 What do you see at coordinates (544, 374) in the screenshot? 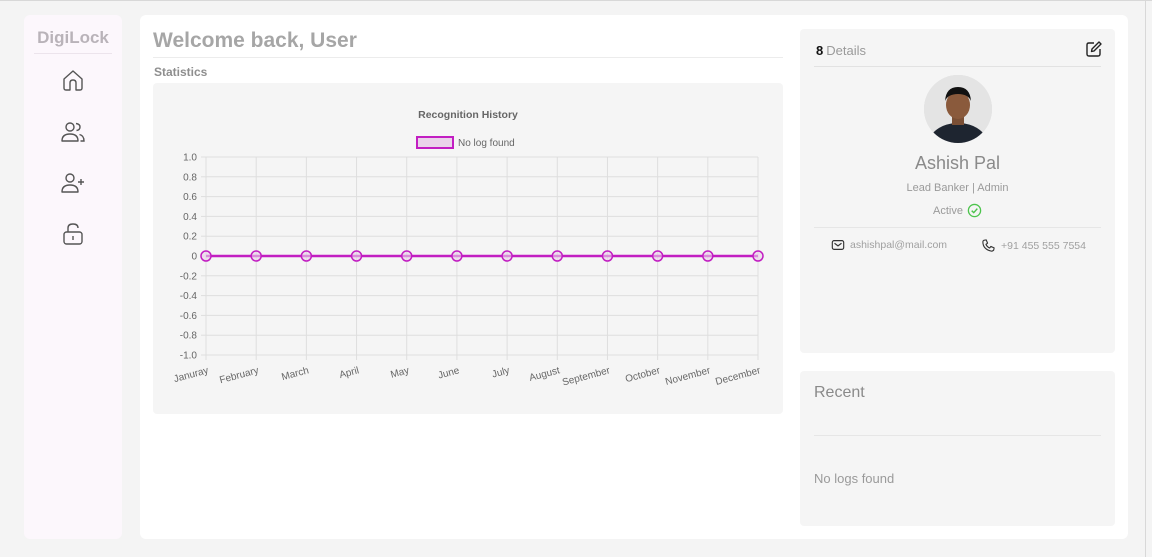
I see `x-tick-label: August` at bounding box center [544, 374].